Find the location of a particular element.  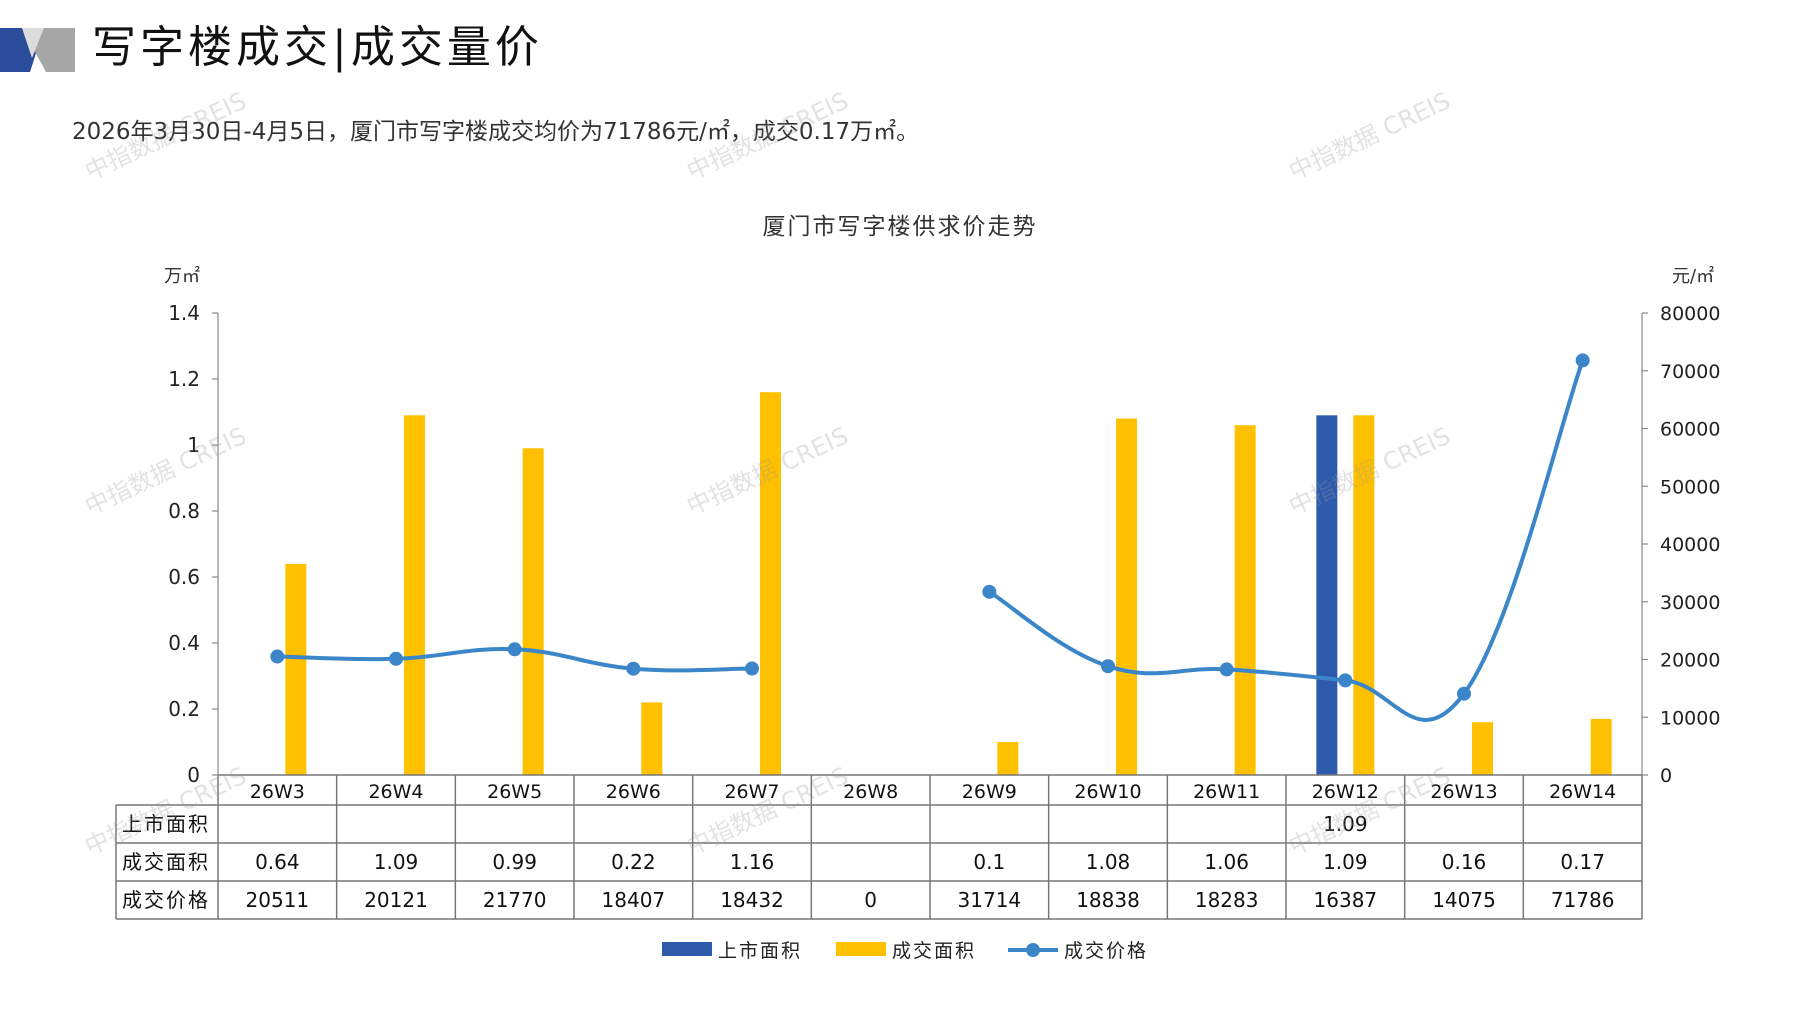

y-left-tick-label: 0 is located at coordinates (193, 775).